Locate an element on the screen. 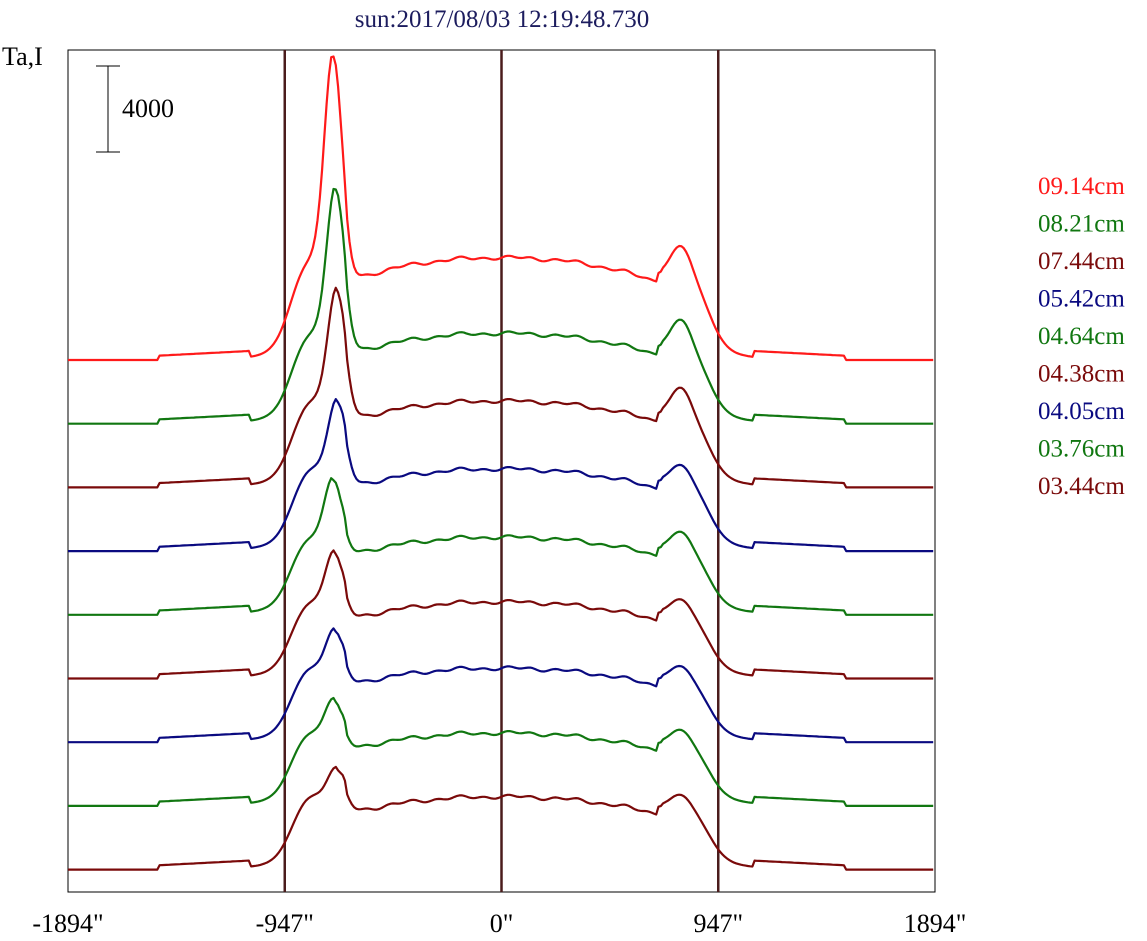 This screenshot has width=1147, height=941. x-tick-label: -1894" is located at coordinates (67, 923).